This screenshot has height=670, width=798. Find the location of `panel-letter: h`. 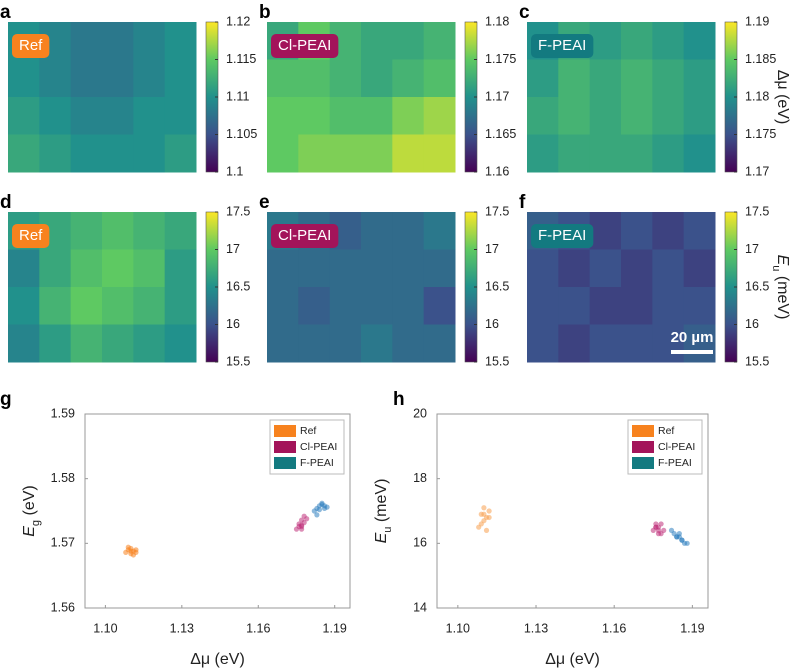

panel-letter: h is located at coordinates (399, 399).